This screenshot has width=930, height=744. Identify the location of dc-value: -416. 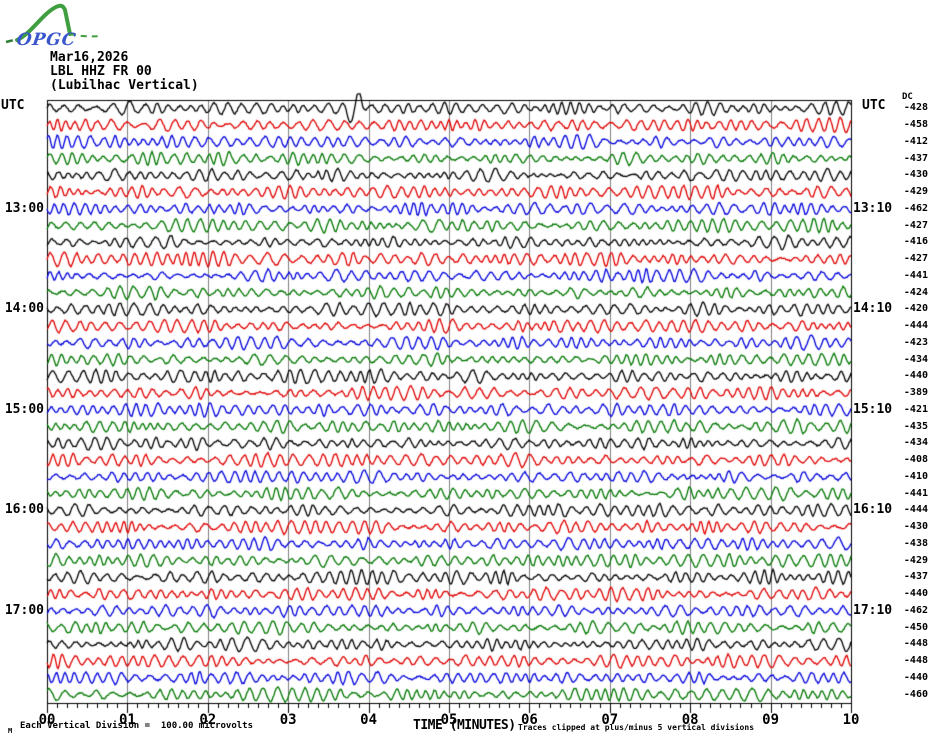
(915, 242).